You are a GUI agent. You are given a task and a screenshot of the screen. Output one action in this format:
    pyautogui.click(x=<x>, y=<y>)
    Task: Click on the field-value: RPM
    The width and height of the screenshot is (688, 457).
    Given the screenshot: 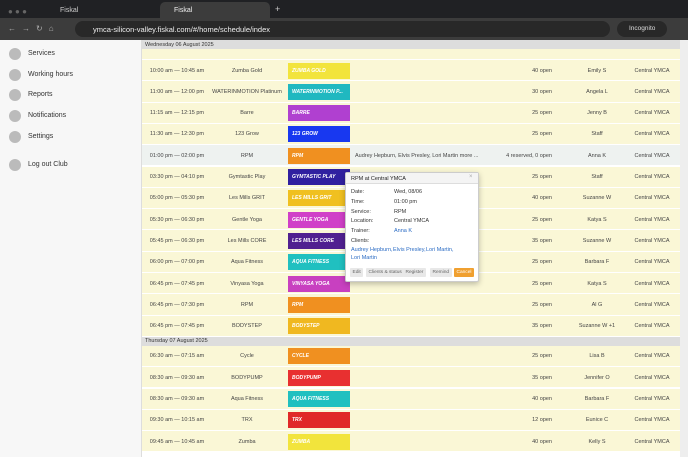 What is the action you would take?
    pyautogui.click(x=400, y=211)
    